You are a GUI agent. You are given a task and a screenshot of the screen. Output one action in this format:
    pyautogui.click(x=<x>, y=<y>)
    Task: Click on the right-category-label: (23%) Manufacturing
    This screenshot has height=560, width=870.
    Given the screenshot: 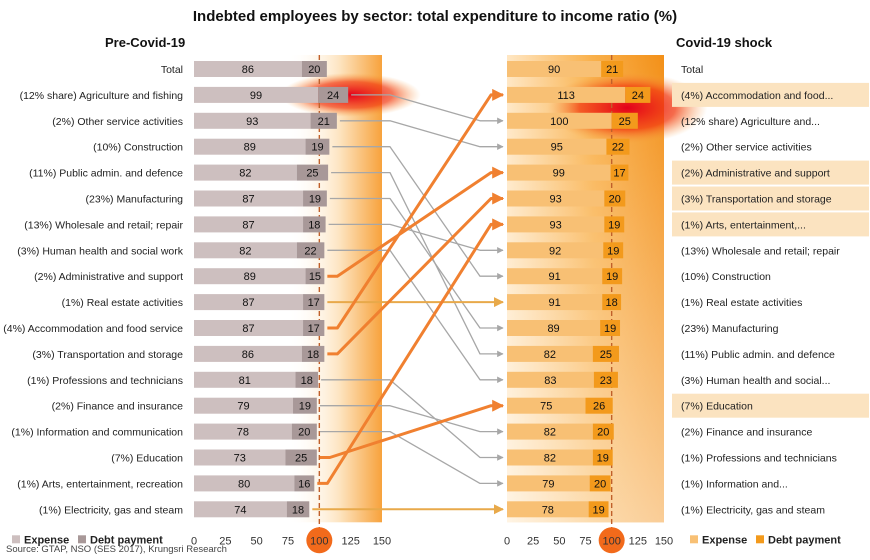 What is the action you would take?
    pyautogui.click(x=730, y=329)
    